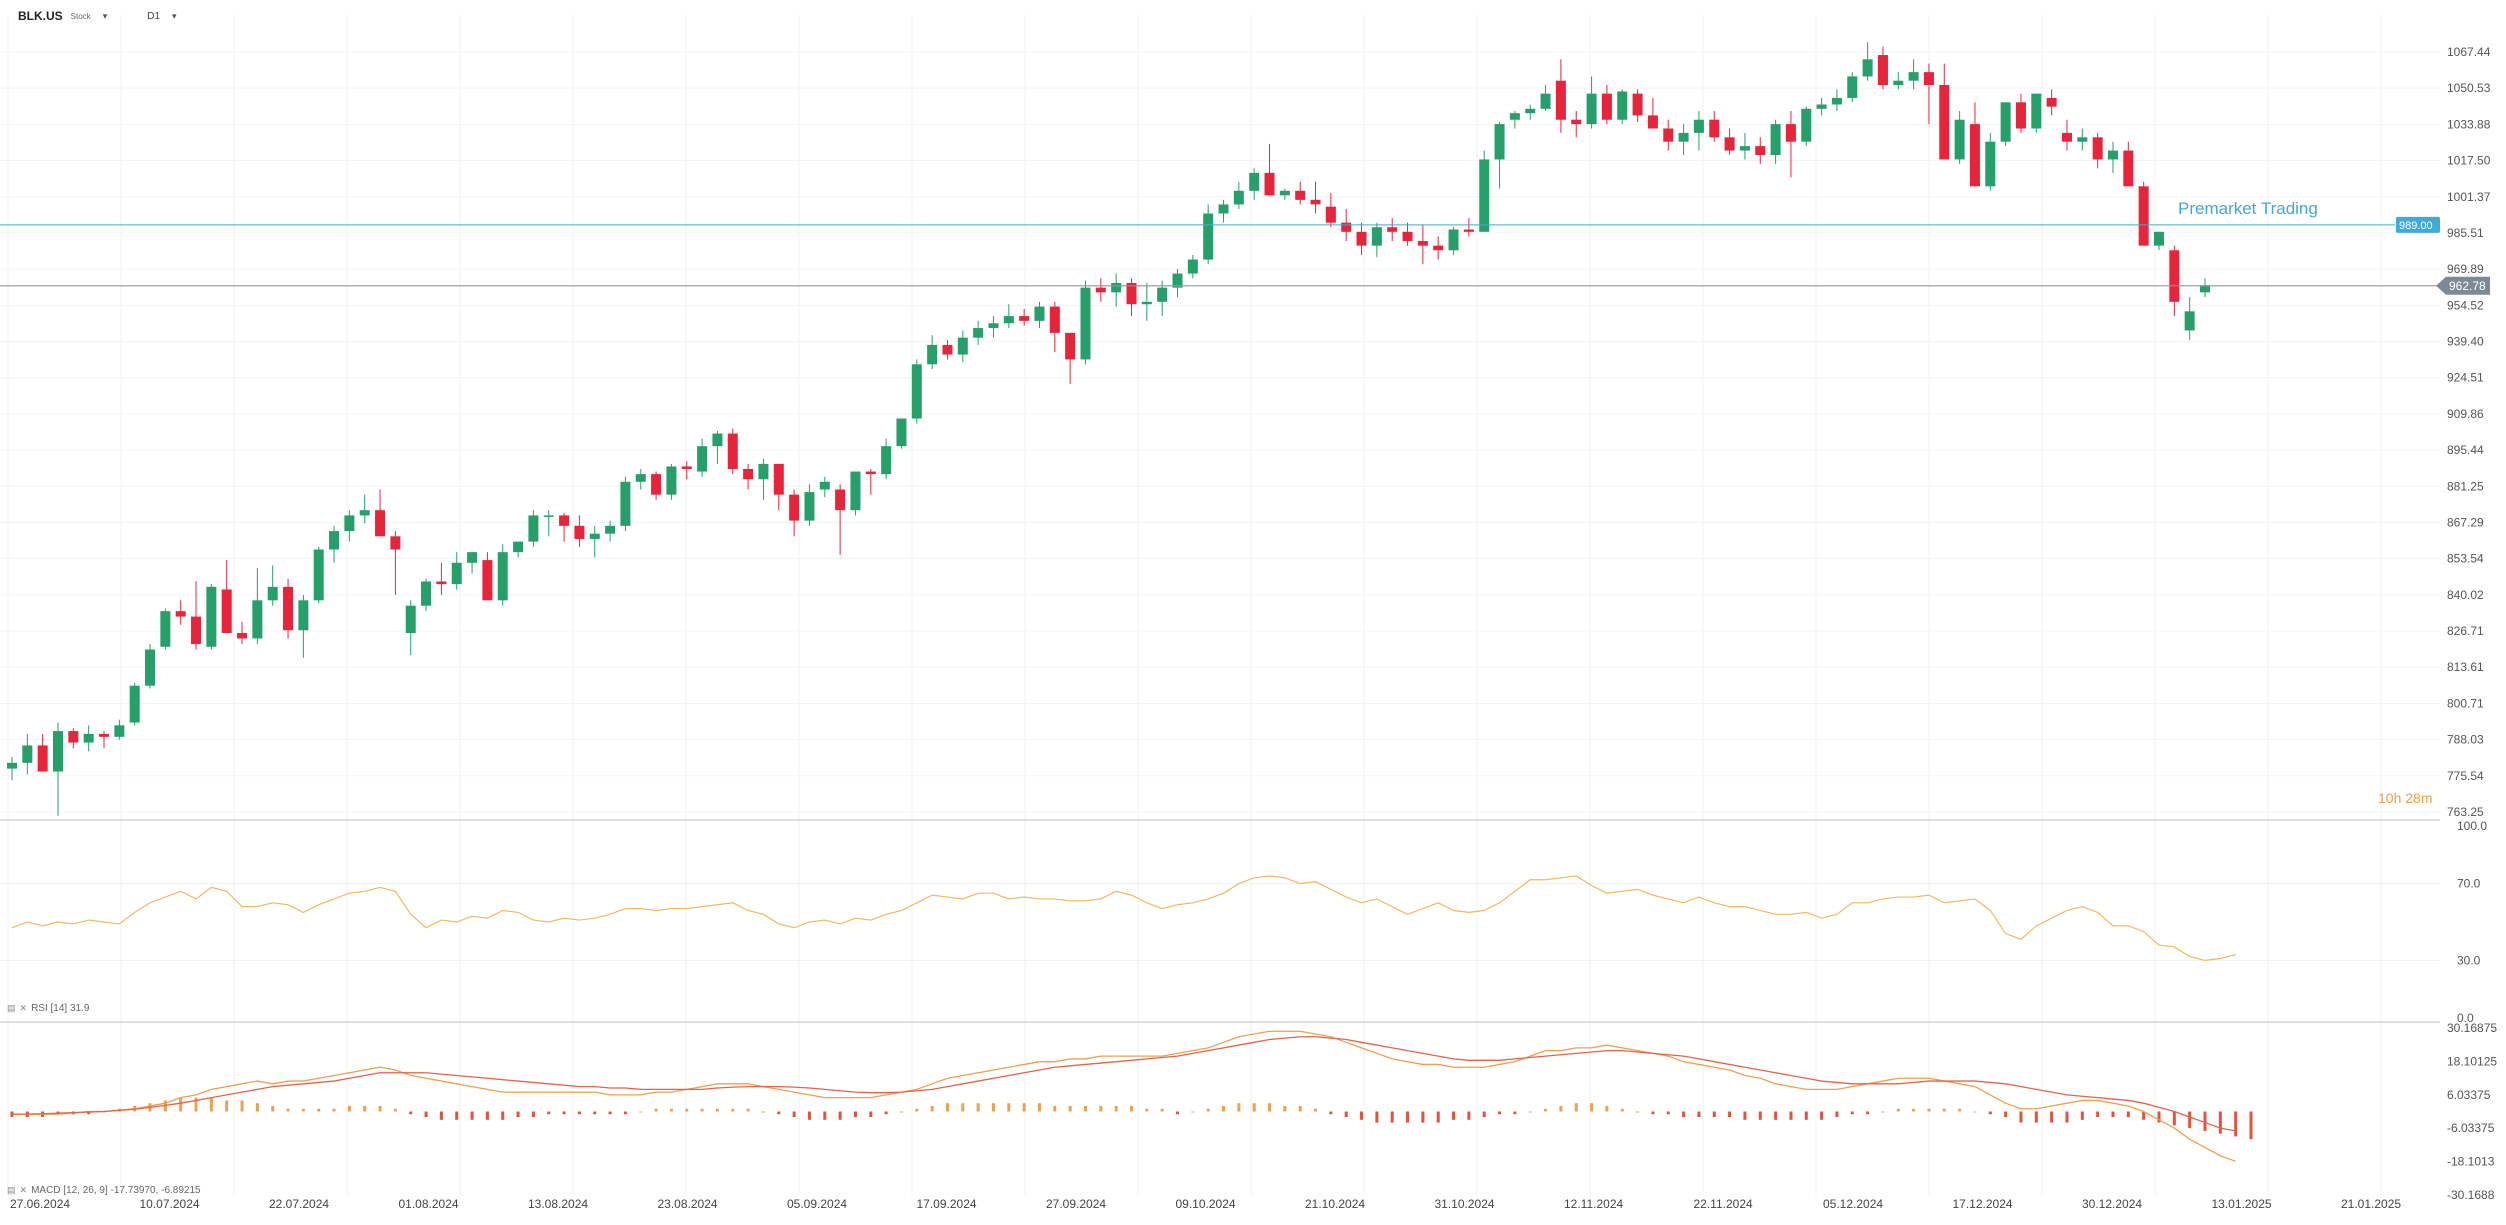 This screenshot has width=2506, height=1225. Describe the element at coordinates (174, 15) in the screenshot. I see `timeframe-dropdown-icon: ▾` at that location.